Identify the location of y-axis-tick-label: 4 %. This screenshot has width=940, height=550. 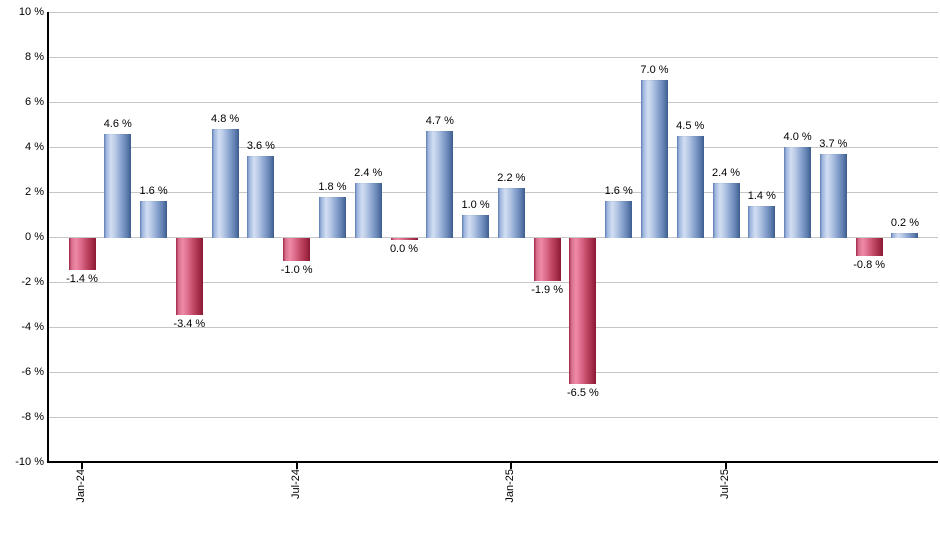
(34, 147).